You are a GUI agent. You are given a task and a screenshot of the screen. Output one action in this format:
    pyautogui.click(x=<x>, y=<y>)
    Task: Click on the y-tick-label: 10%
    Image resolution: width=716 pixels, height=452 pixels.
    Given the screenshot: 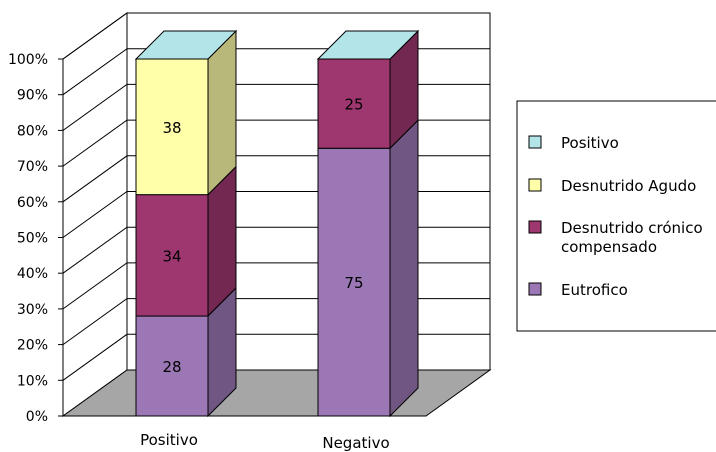 What is the action you would take?
    pyautogui.click(x=32, y=381)
    